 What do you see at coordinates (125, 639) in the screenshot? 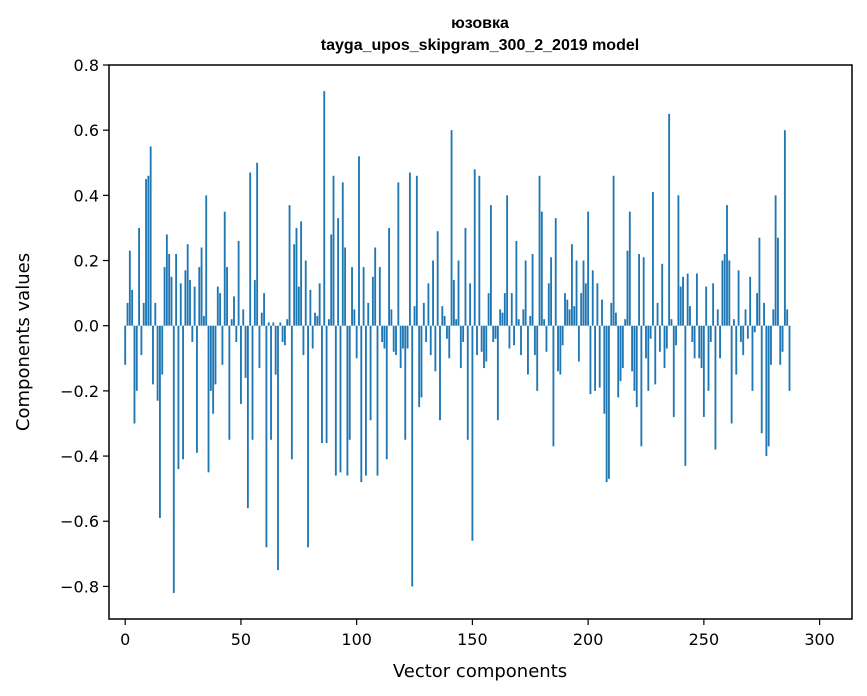
I see `x-tick-label: 0` at bounding box center [125, 639].